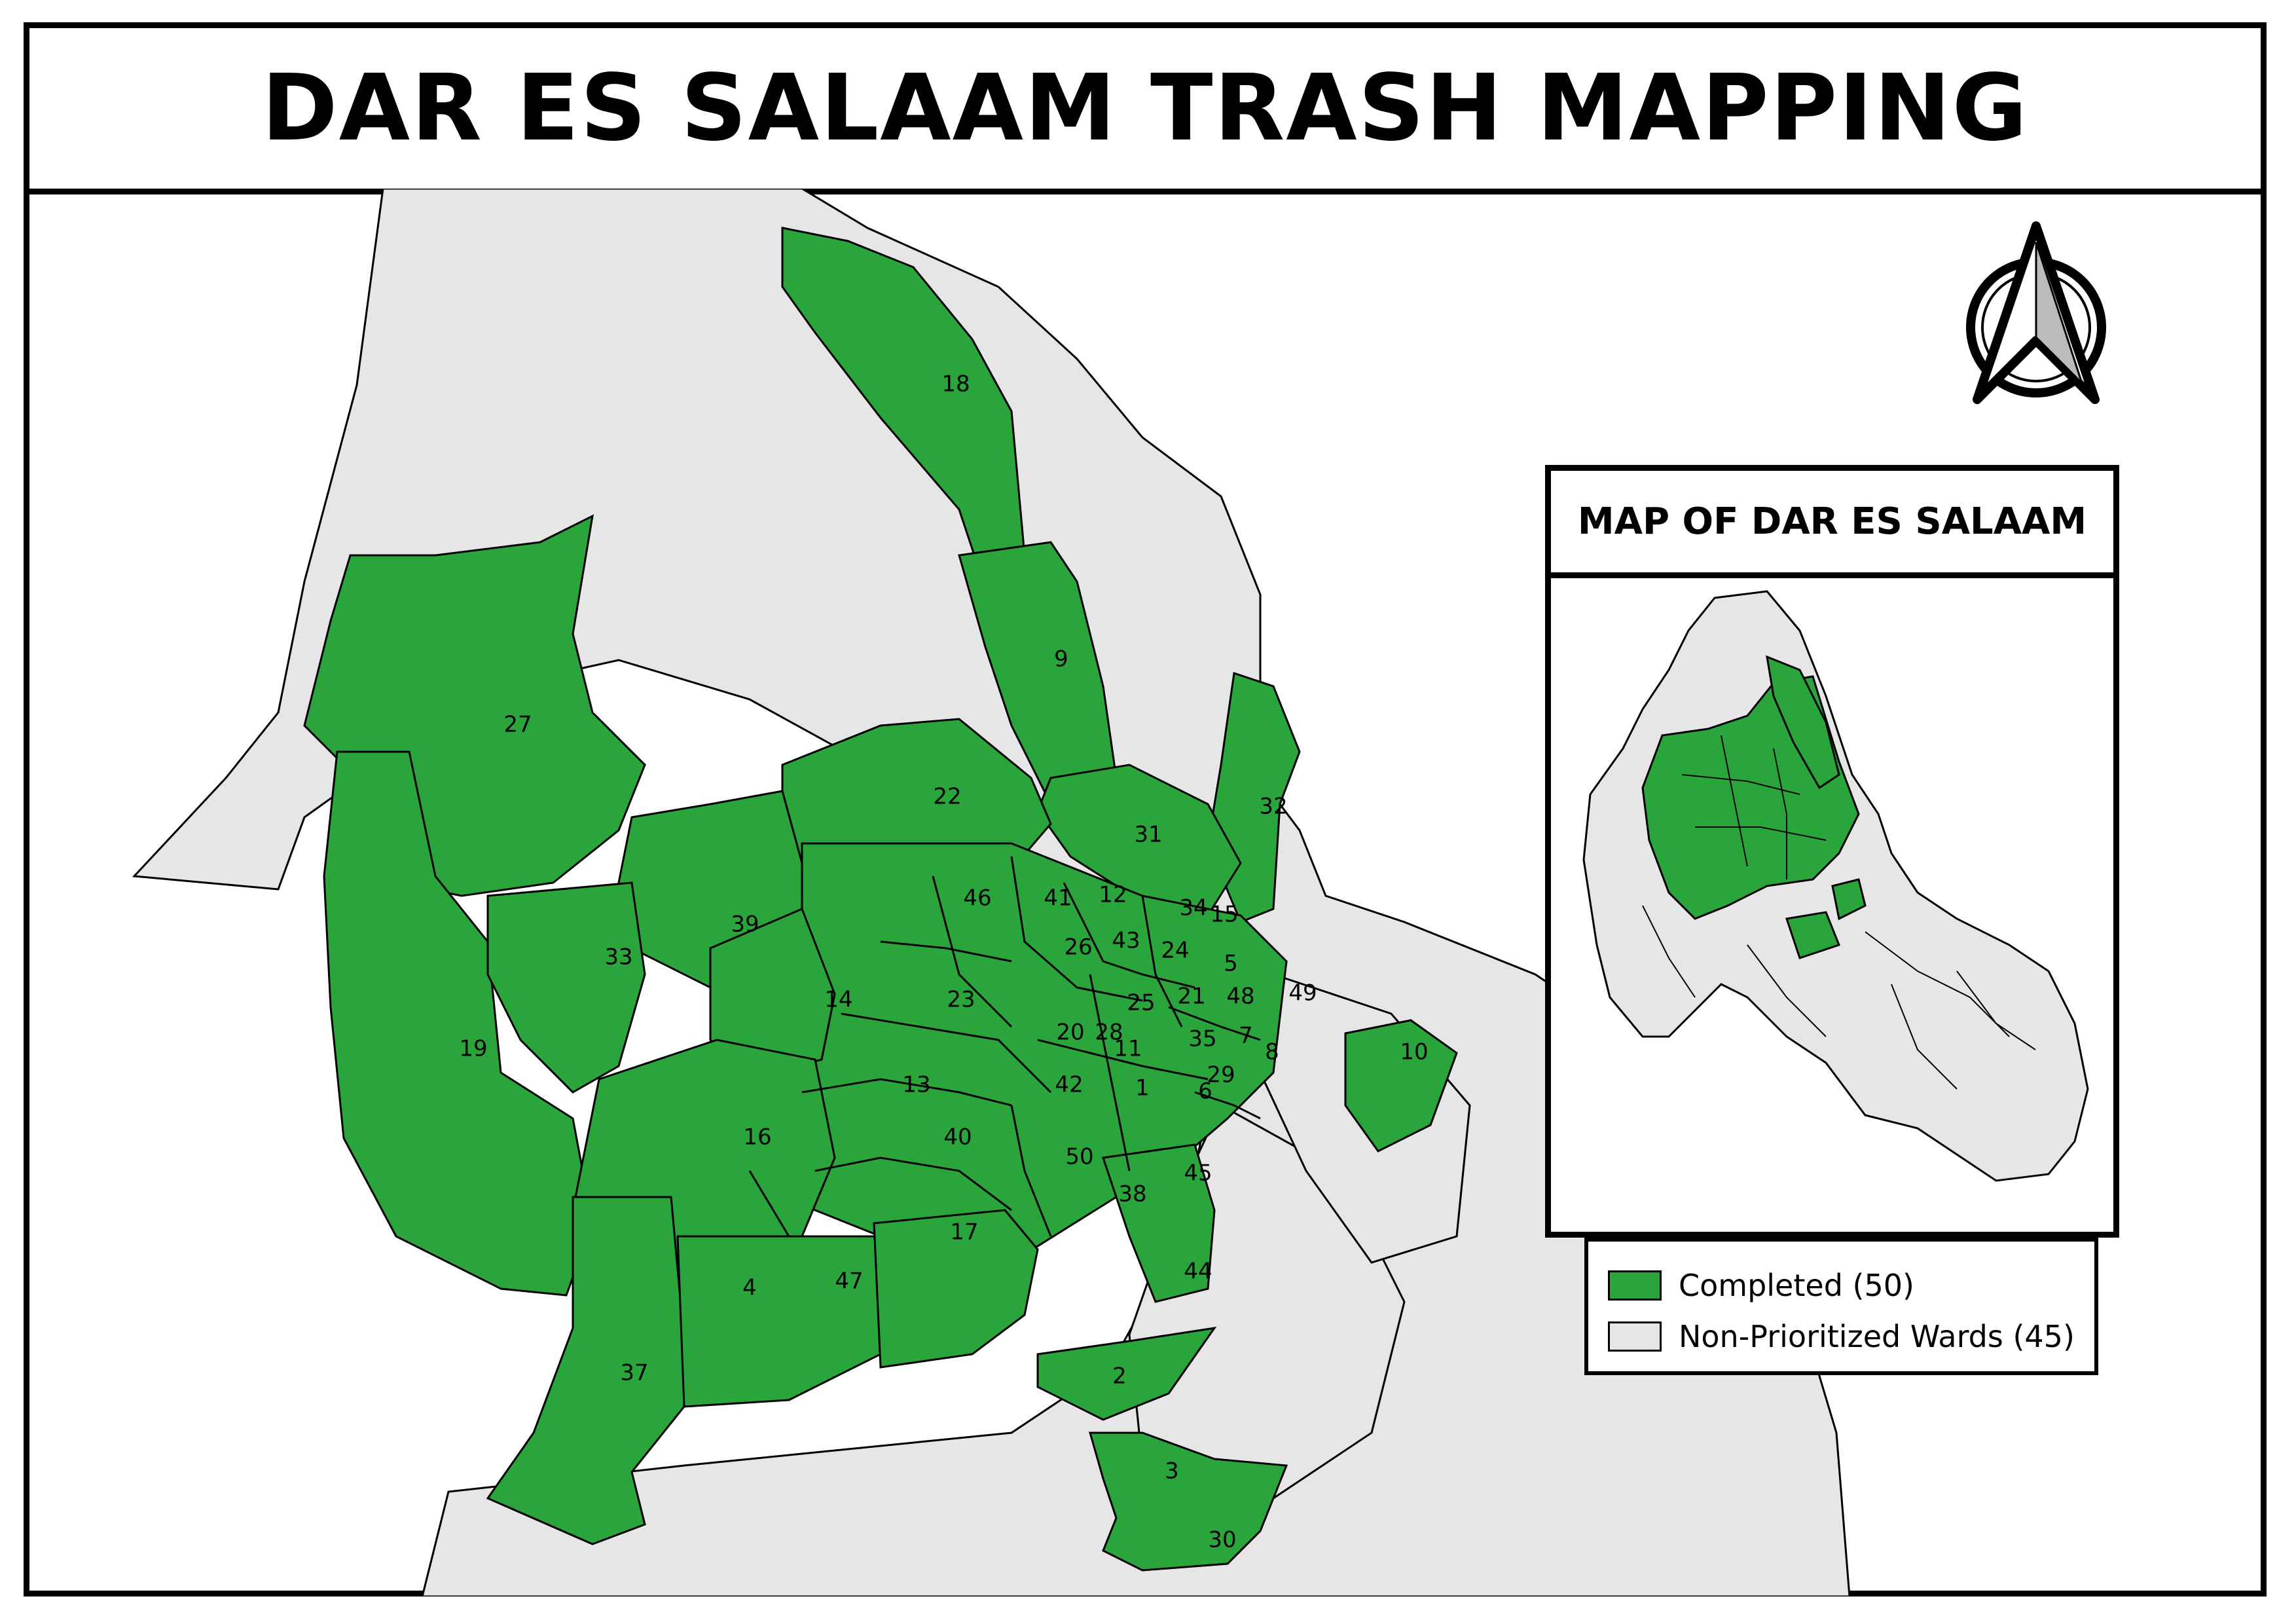 This screenshot has height=1624, width=2296. What do you see at coordinates (1175, 951) in the screenshot?
I see `ward-label: 24` at bounding box center [1175, 951].